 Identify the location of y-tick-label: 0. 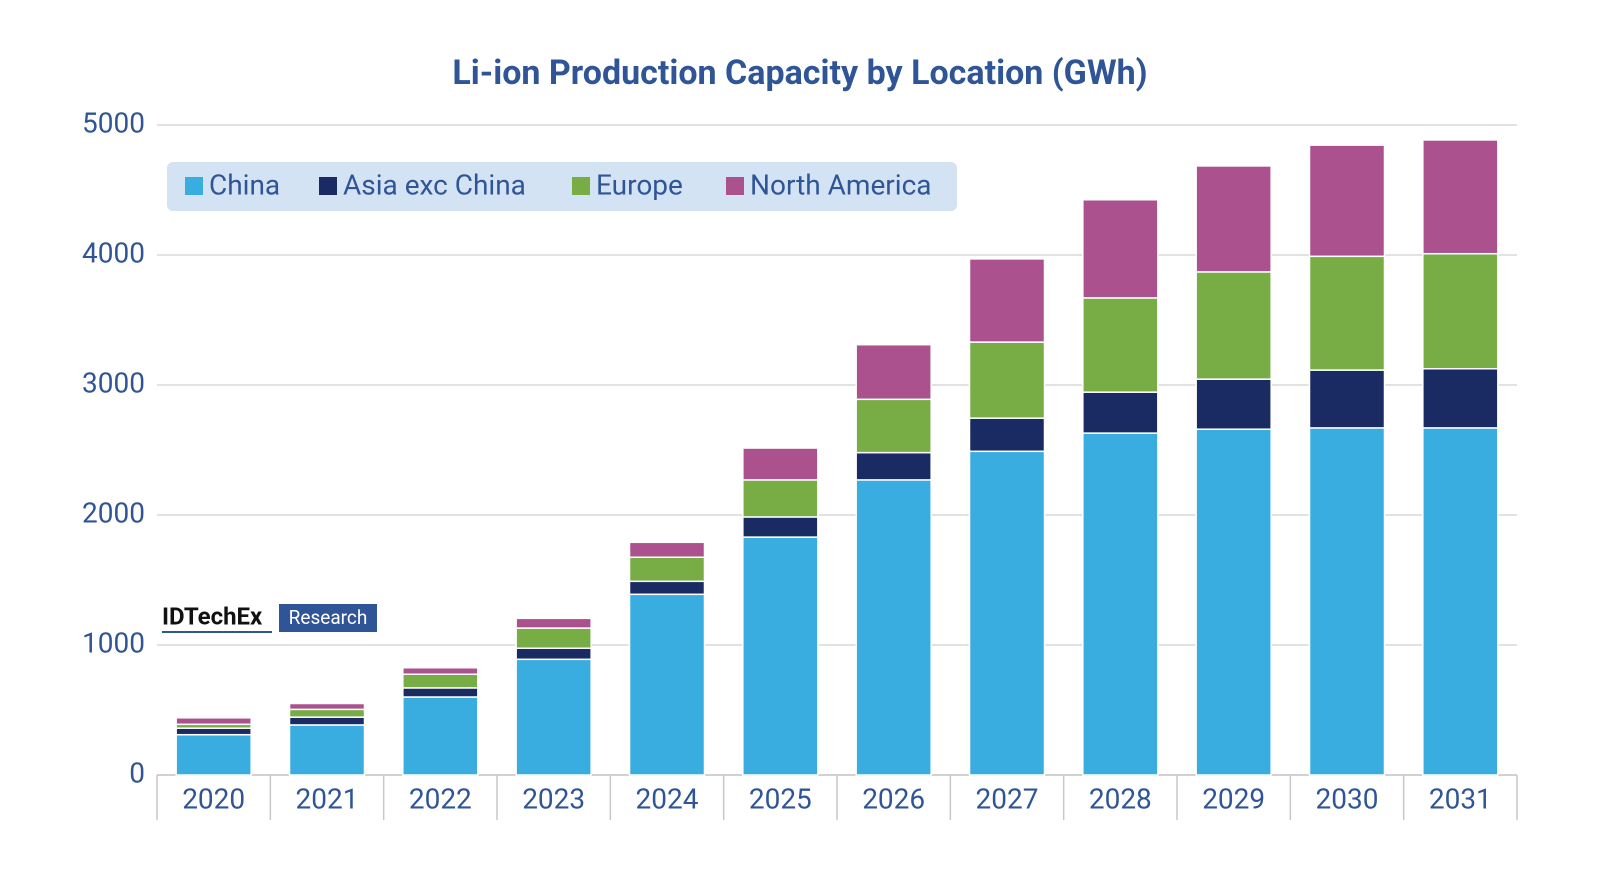
(137, 772).